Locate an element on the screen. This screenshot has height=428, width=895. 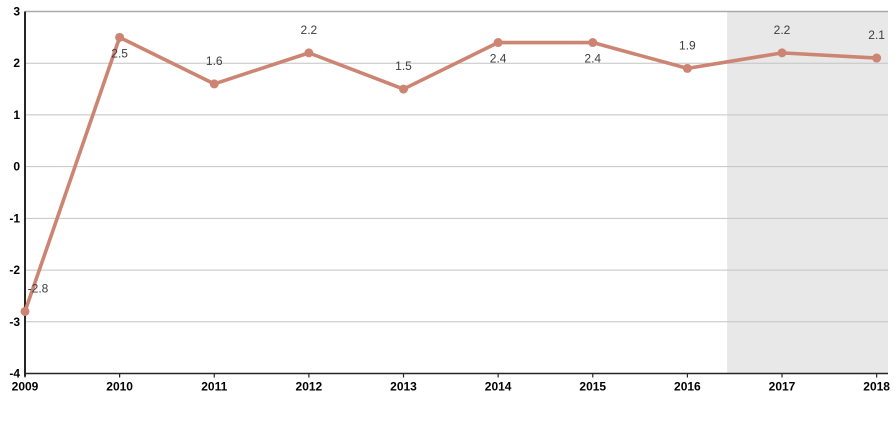
data-point-label: 2.1 is located at coordinates (876, 35).